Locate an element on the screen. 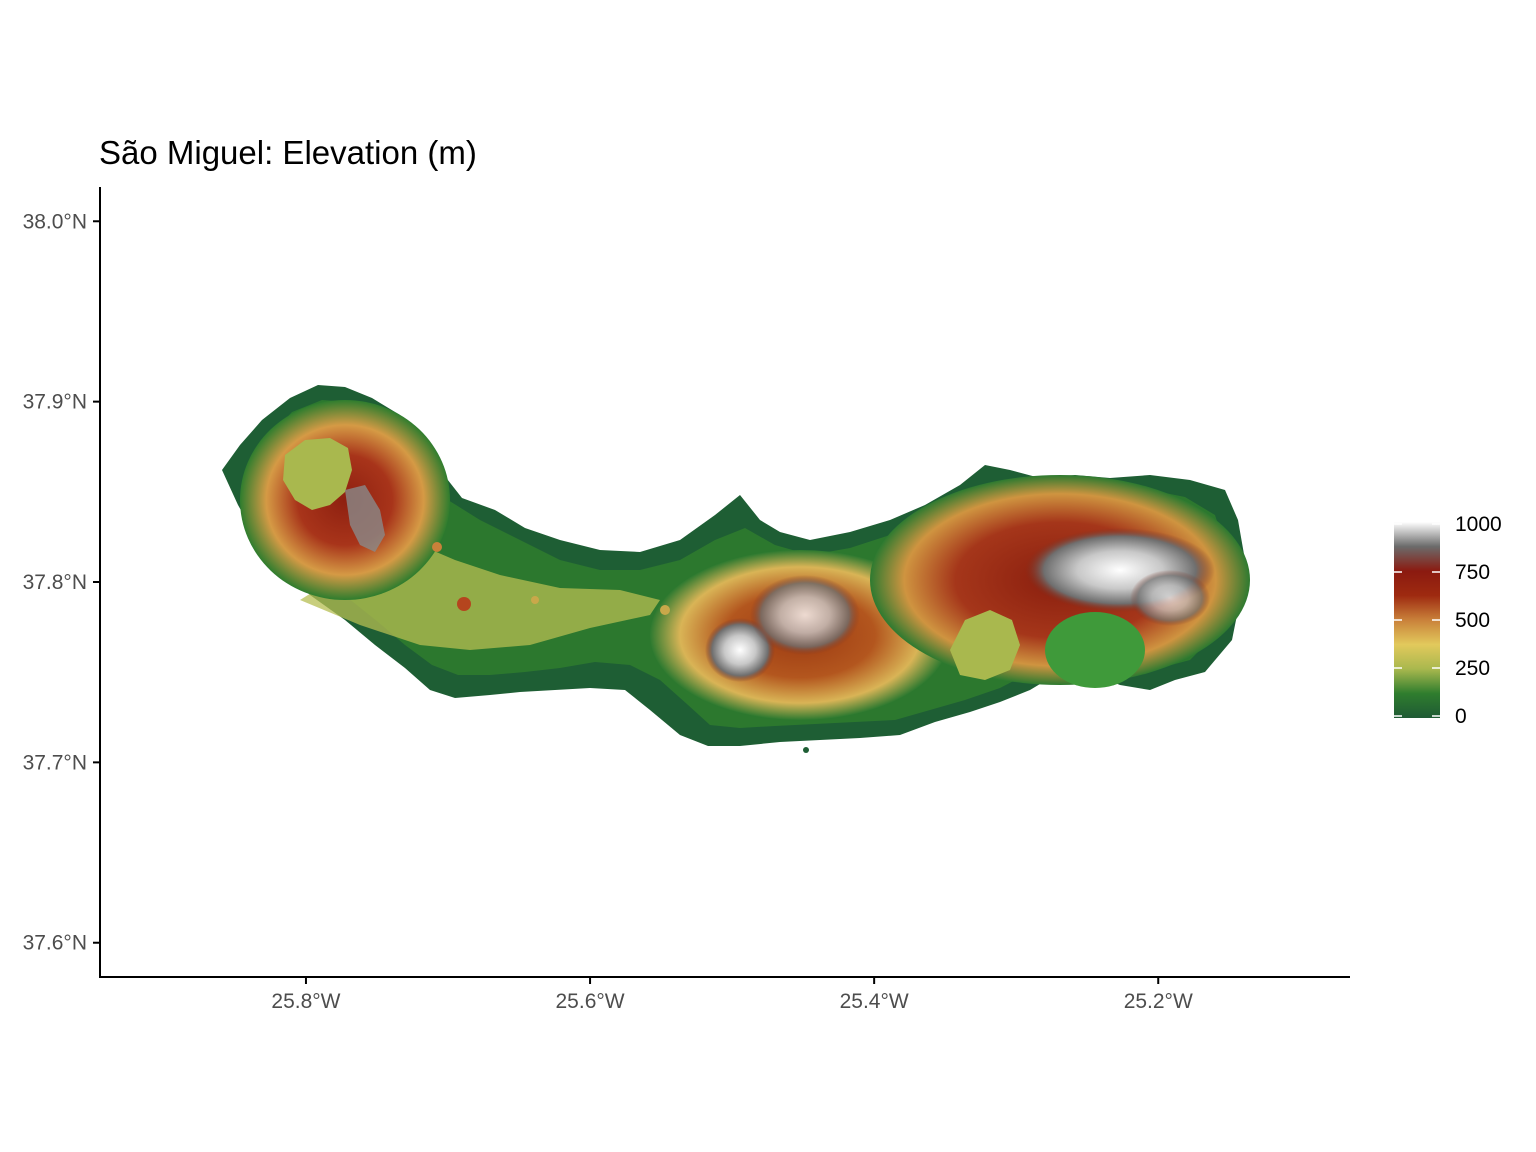  y-axis-ticks: 38.0°N 37.9°N 37.8°N 37.7°N 37.6°N is located at coordinates (61, 582).